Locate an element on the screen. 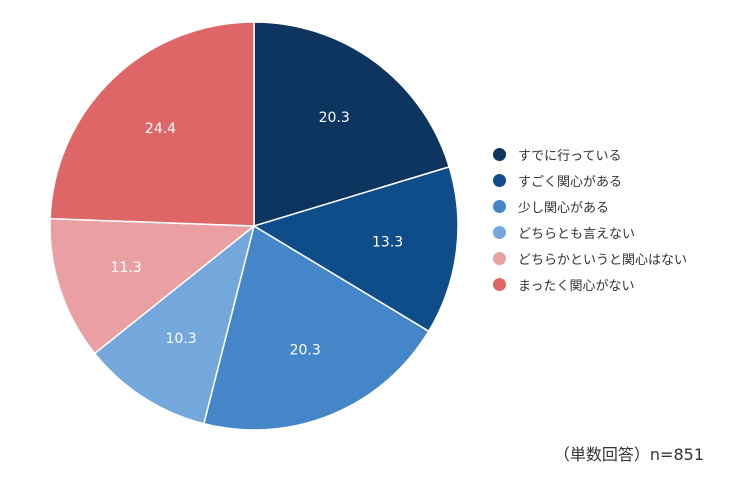  legend-label: どちらとも言えない is located at coordinates (577, 234).